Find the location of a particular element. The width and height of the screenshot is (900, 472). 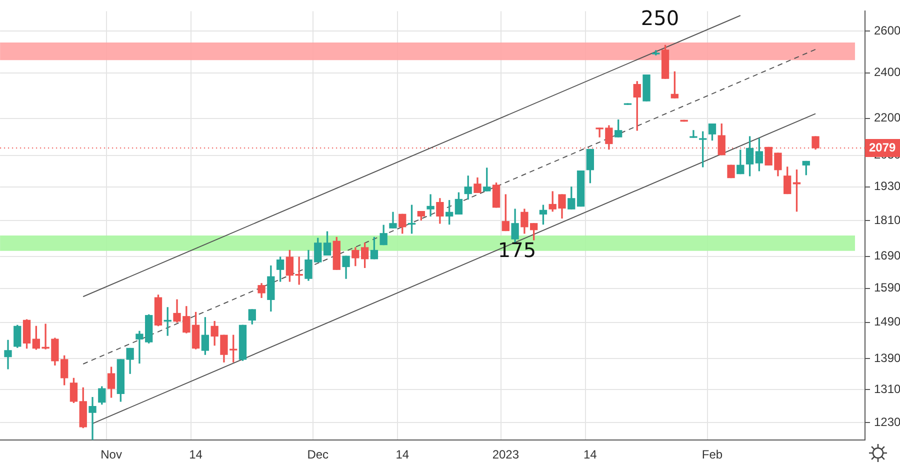

y-tick-label: 1490 is located at coordinates (887, 321).